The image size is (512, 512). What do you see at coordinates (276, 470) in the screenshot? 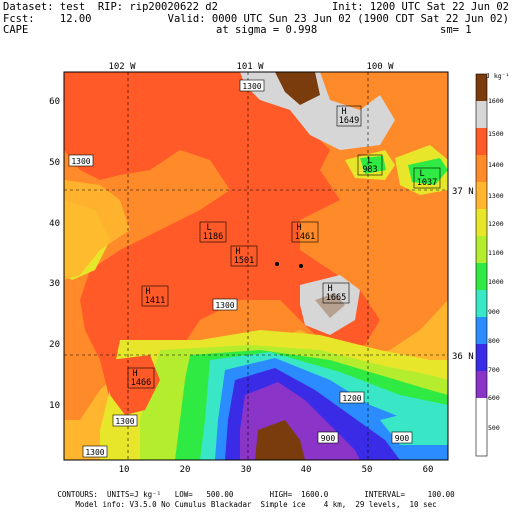
I see `x-axis: 10 20 30 40 50 60` at bounding box center [276, 470].